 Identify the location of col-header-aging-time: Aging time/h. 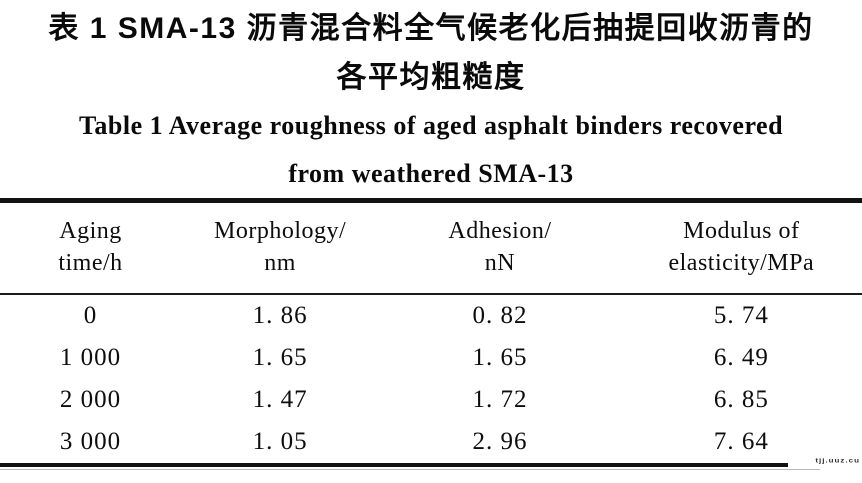
(91, 249).